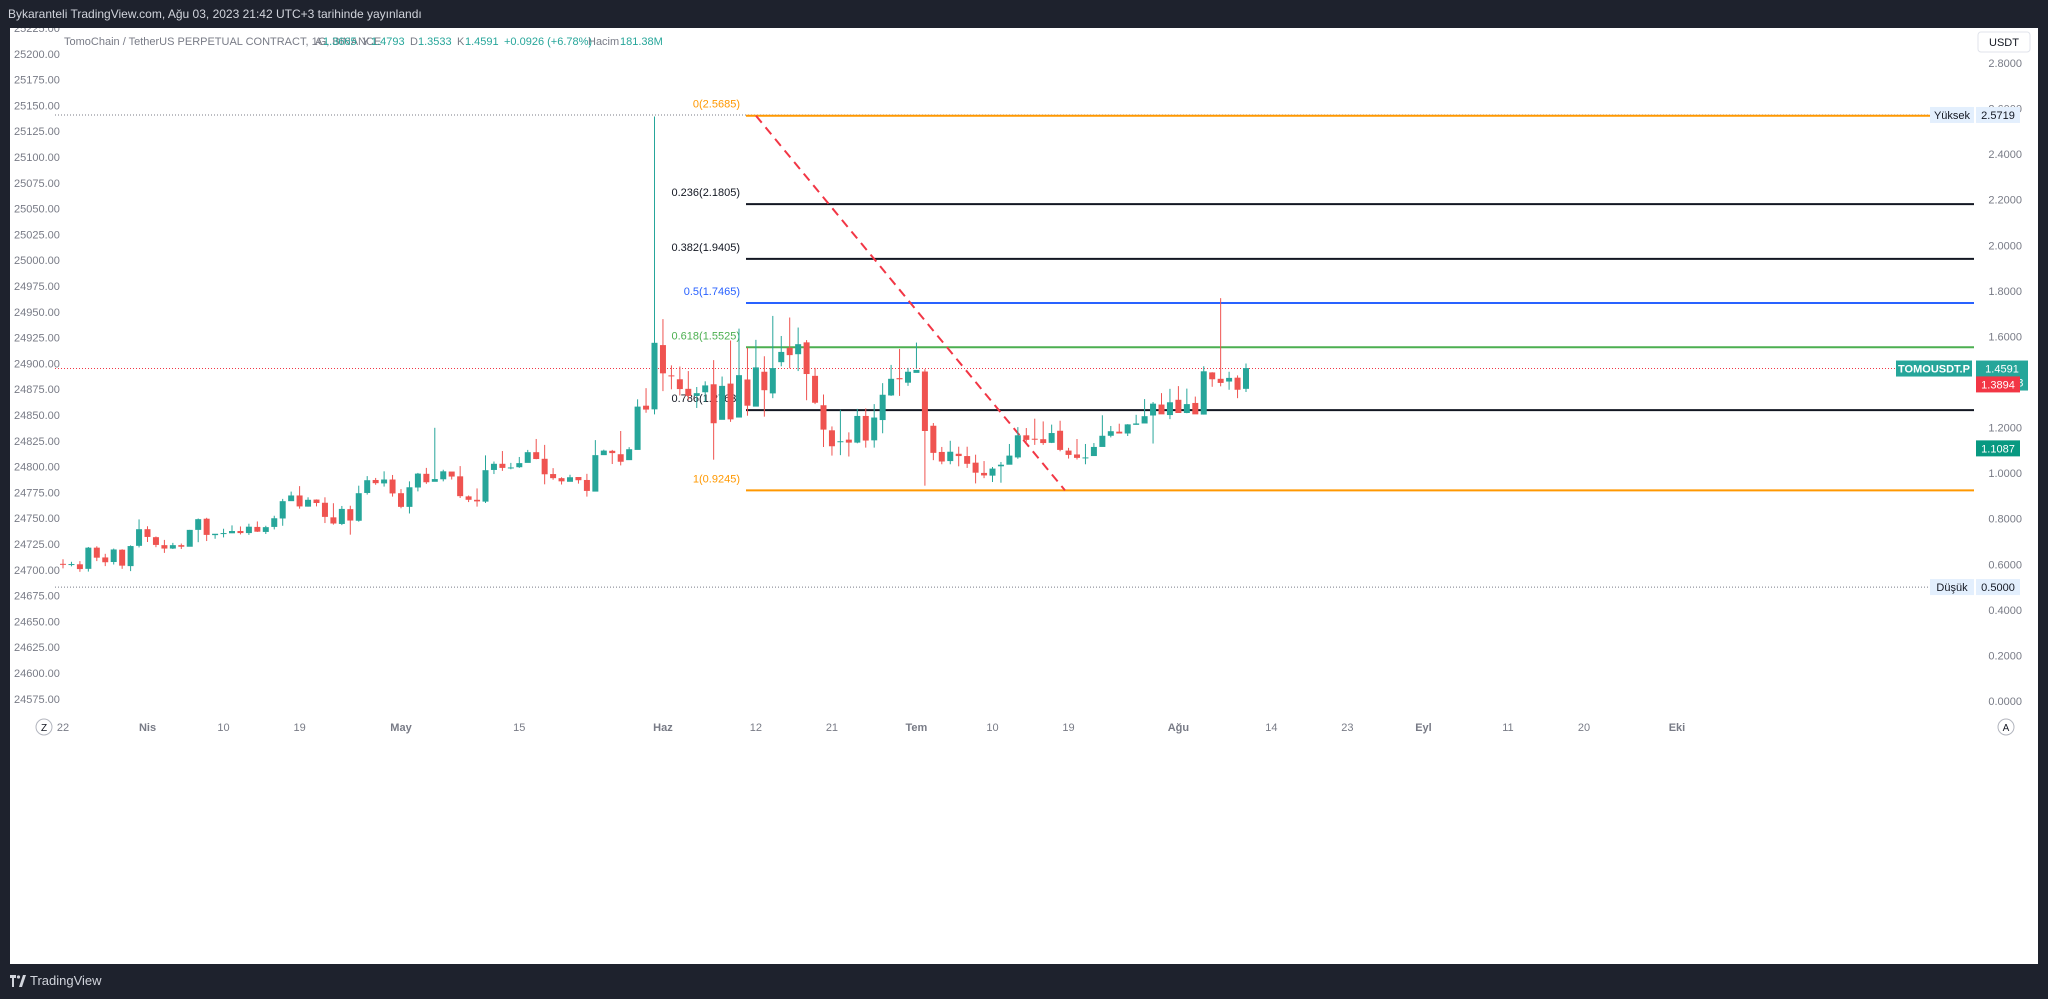 This screenshot has height=999, width=2048. Describe the element at coordinates (37, 287) in the screenshot. I see `left-axis-tick: 24975.00` at that location.